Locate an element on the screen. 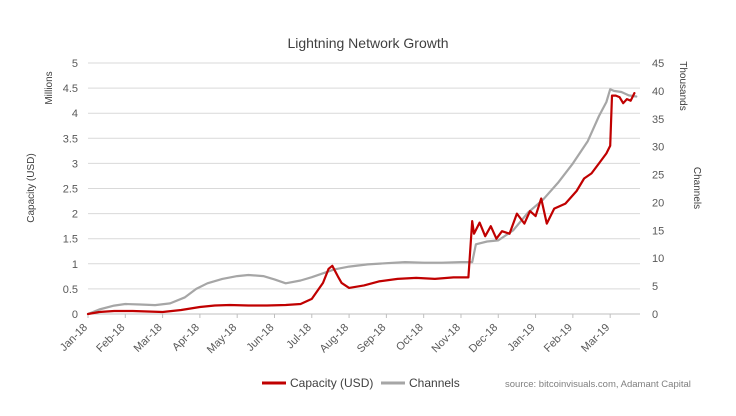  y-right-tick-label: 15 is located at coordinates (658, 231).